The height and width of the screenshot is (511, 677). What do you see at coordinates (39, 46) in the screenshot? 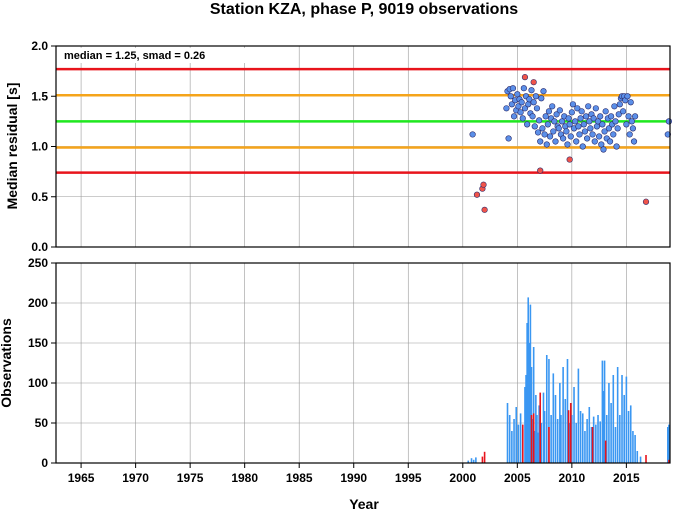
I see `y-tick-label: 2.0` at bounding box center [39, 46].